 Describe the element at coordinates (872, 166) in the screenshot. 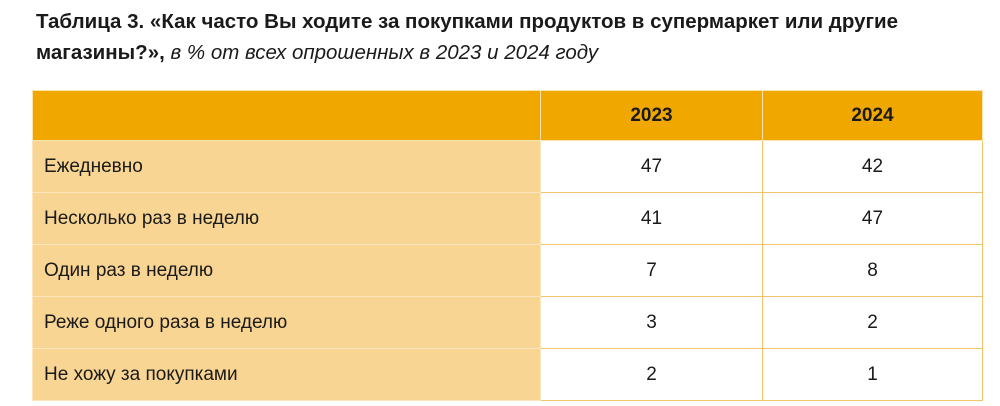

I see `value-cell: 42` at that location.